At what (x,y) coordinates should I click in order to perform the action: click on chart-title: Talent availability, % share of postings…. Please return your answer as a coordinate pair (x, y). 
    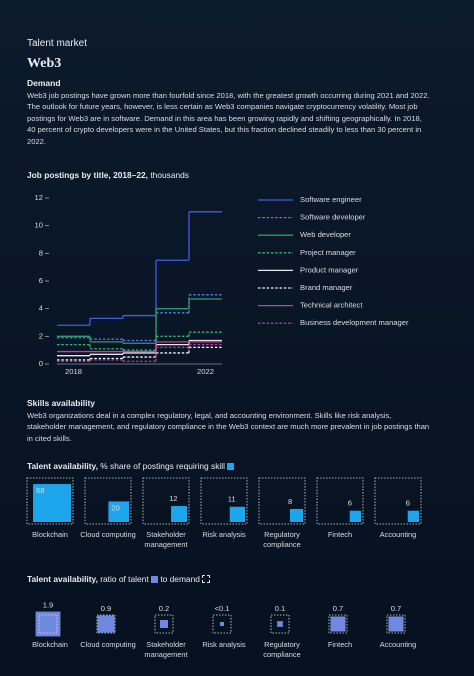
    Looking at the image, I should click on (131, 466).